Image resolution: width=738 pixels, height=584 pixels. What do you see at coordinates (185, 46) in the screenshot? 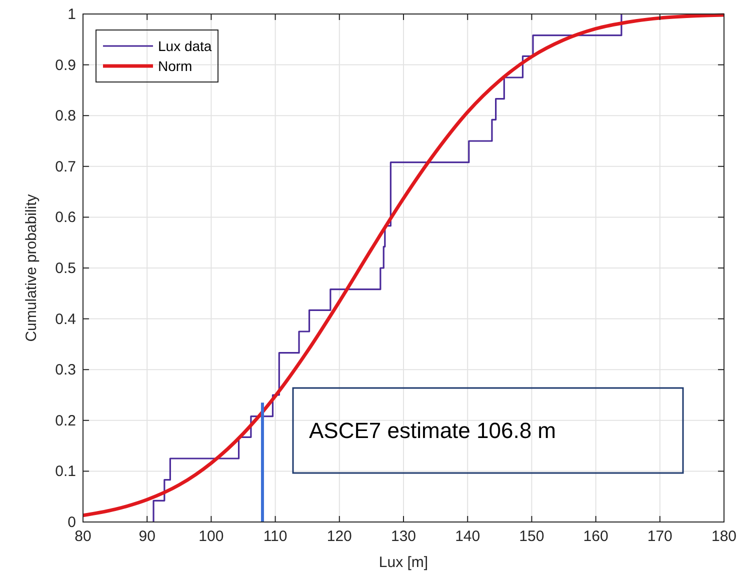
I see `legend-label: Lux data` at bounding box center [185, 46].